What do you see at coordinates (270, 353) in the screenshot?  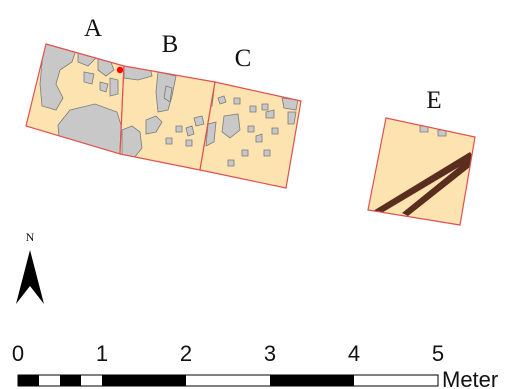 I see `scale-tick-3: 3` at bounding box center [270, 353].